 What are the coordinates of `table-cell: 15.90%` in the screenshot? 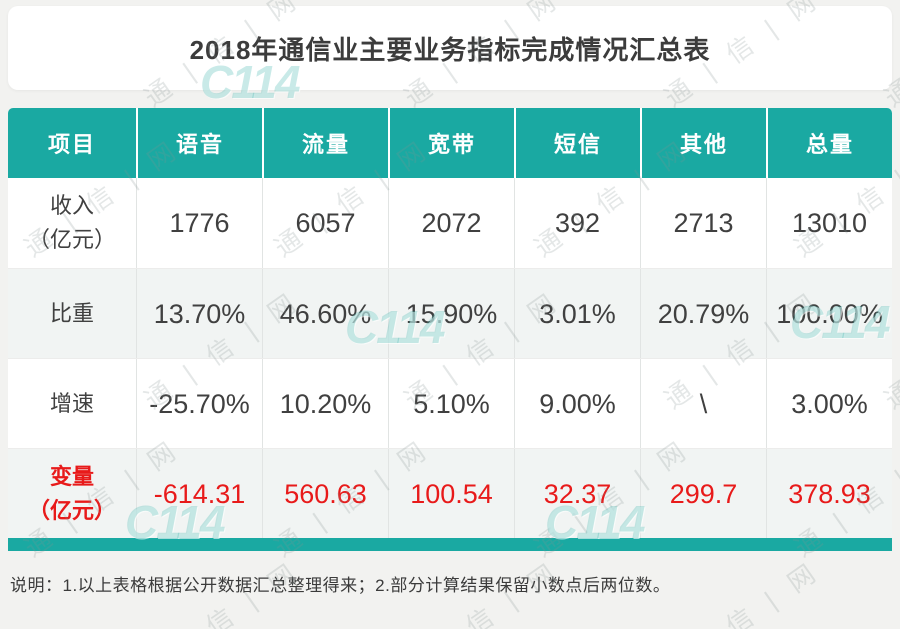 It's located at (451, 313).